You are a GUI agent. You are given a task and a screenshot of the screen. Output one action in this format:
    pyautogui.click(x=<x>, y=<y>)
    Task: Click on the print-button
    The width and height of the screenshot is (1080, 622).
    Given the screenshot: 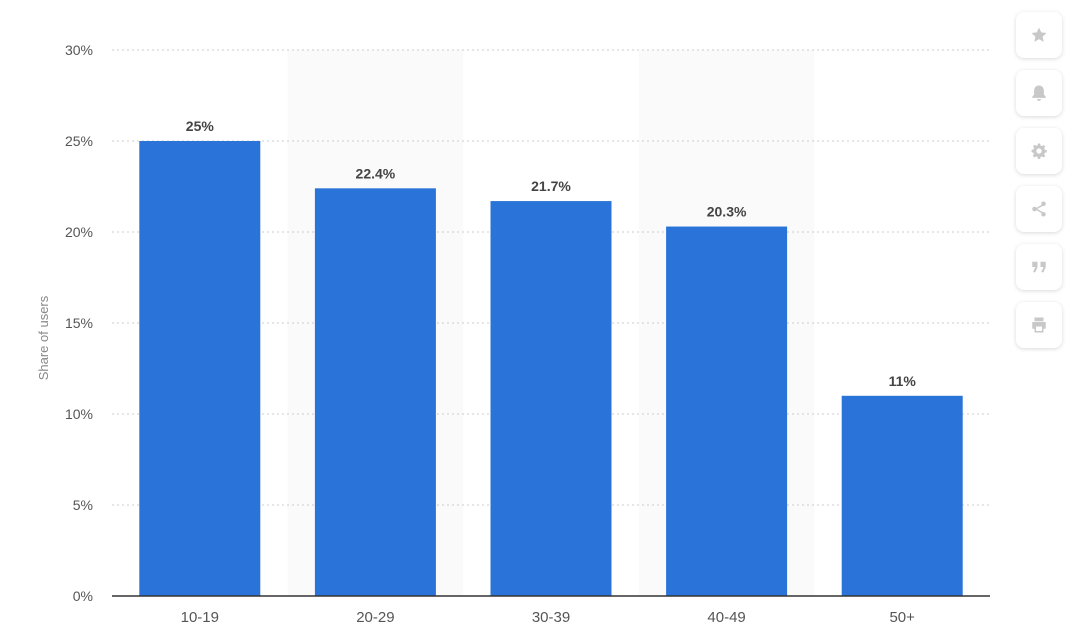 What is the action you would take?
    pyautogui.click(x=1039, y=325)
    